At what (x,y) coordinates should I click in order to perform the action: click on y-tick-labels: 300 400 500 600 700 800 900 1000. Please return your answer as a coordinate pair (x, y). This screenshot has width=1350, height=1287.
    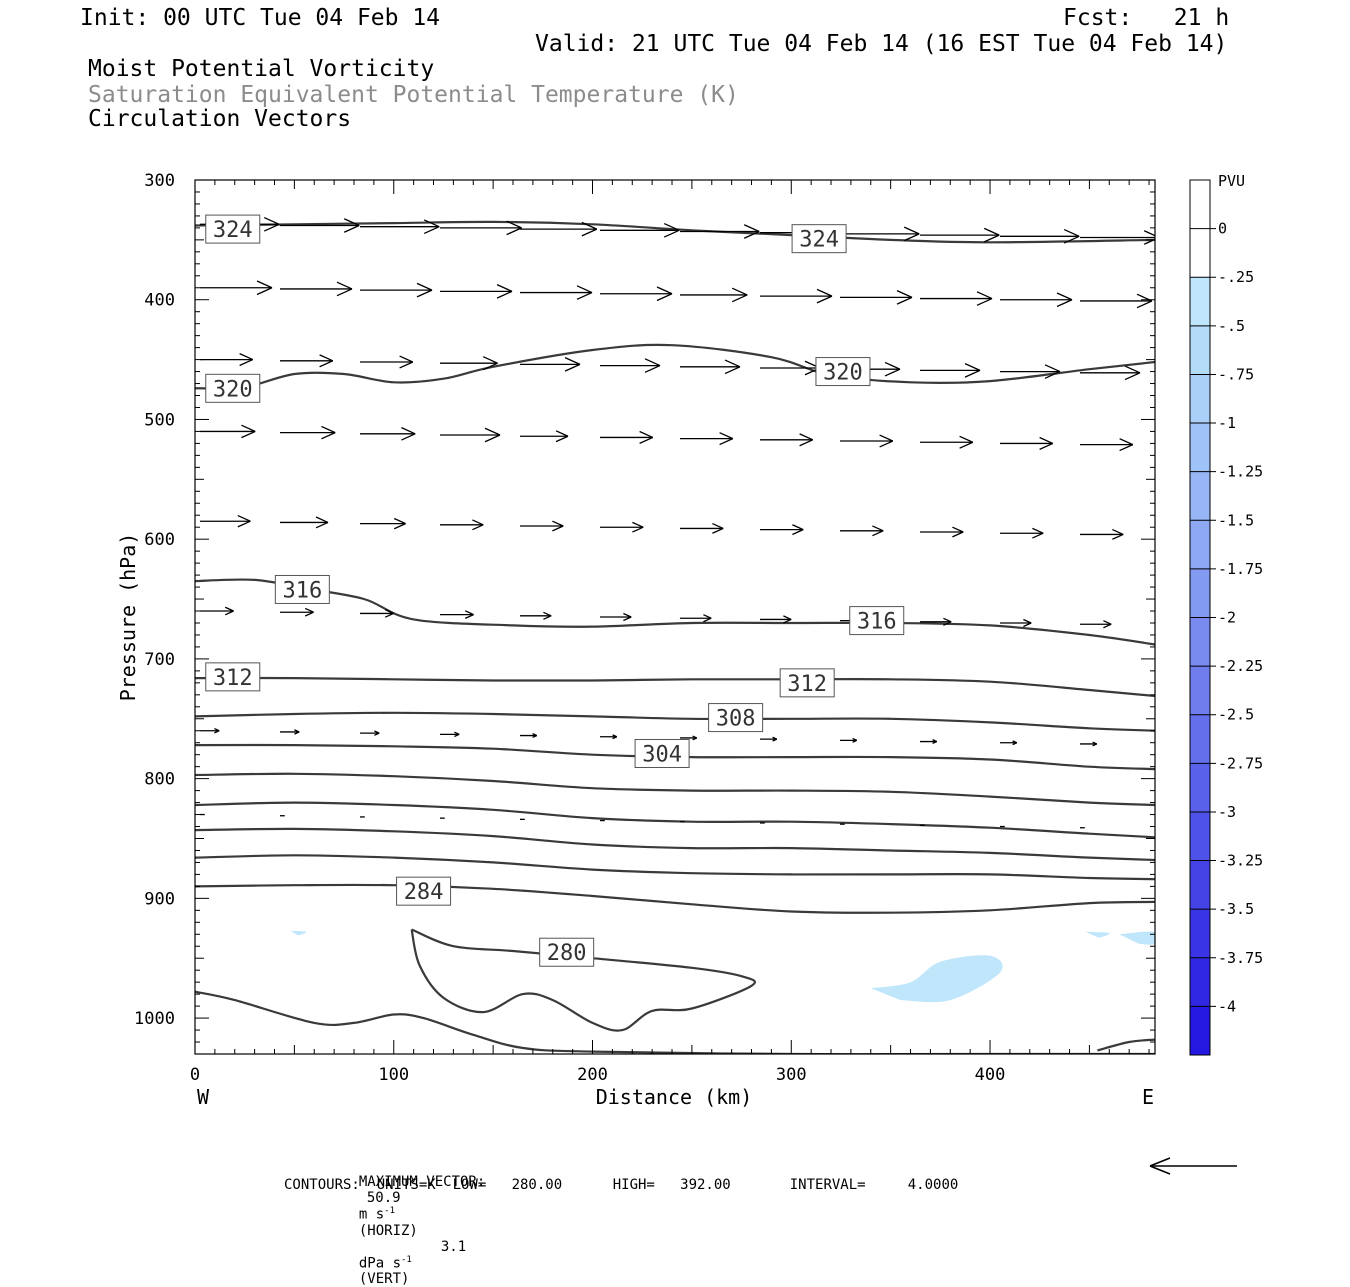
    Looking at the image, I should click on (154, 600).